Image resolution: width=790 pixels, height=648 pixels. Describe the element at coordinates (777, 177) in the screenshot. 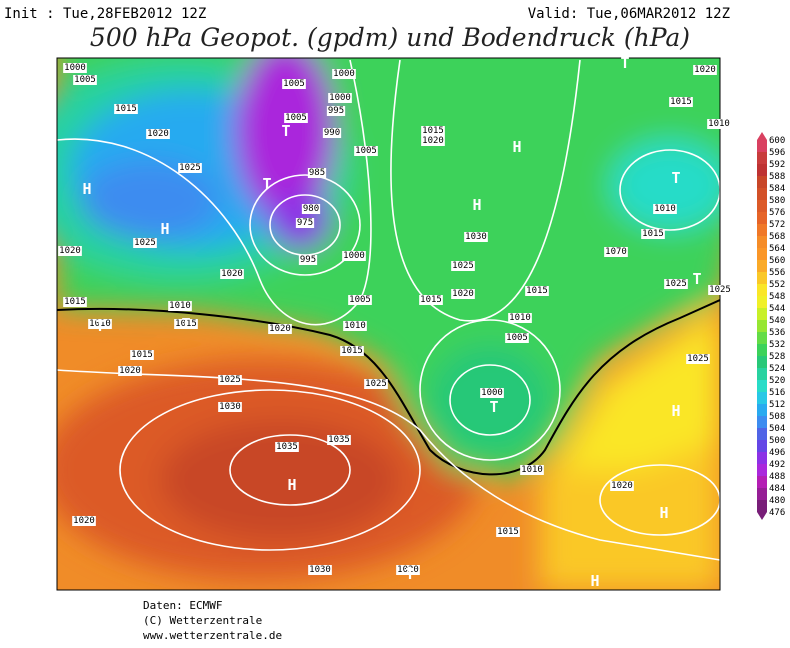

I see `colorbar-label: 588` at that location.